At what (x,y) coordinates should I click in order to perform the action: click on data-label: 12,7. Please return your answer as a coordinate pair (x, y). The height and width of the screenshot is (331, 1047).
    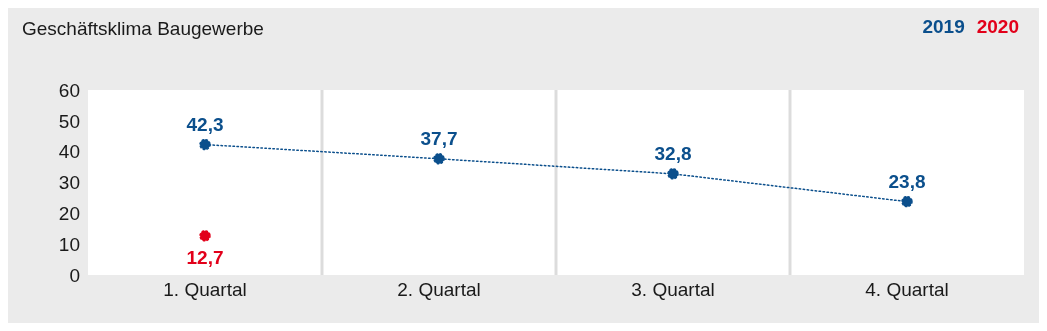
    Looking at the image, I should click on (205, 257).